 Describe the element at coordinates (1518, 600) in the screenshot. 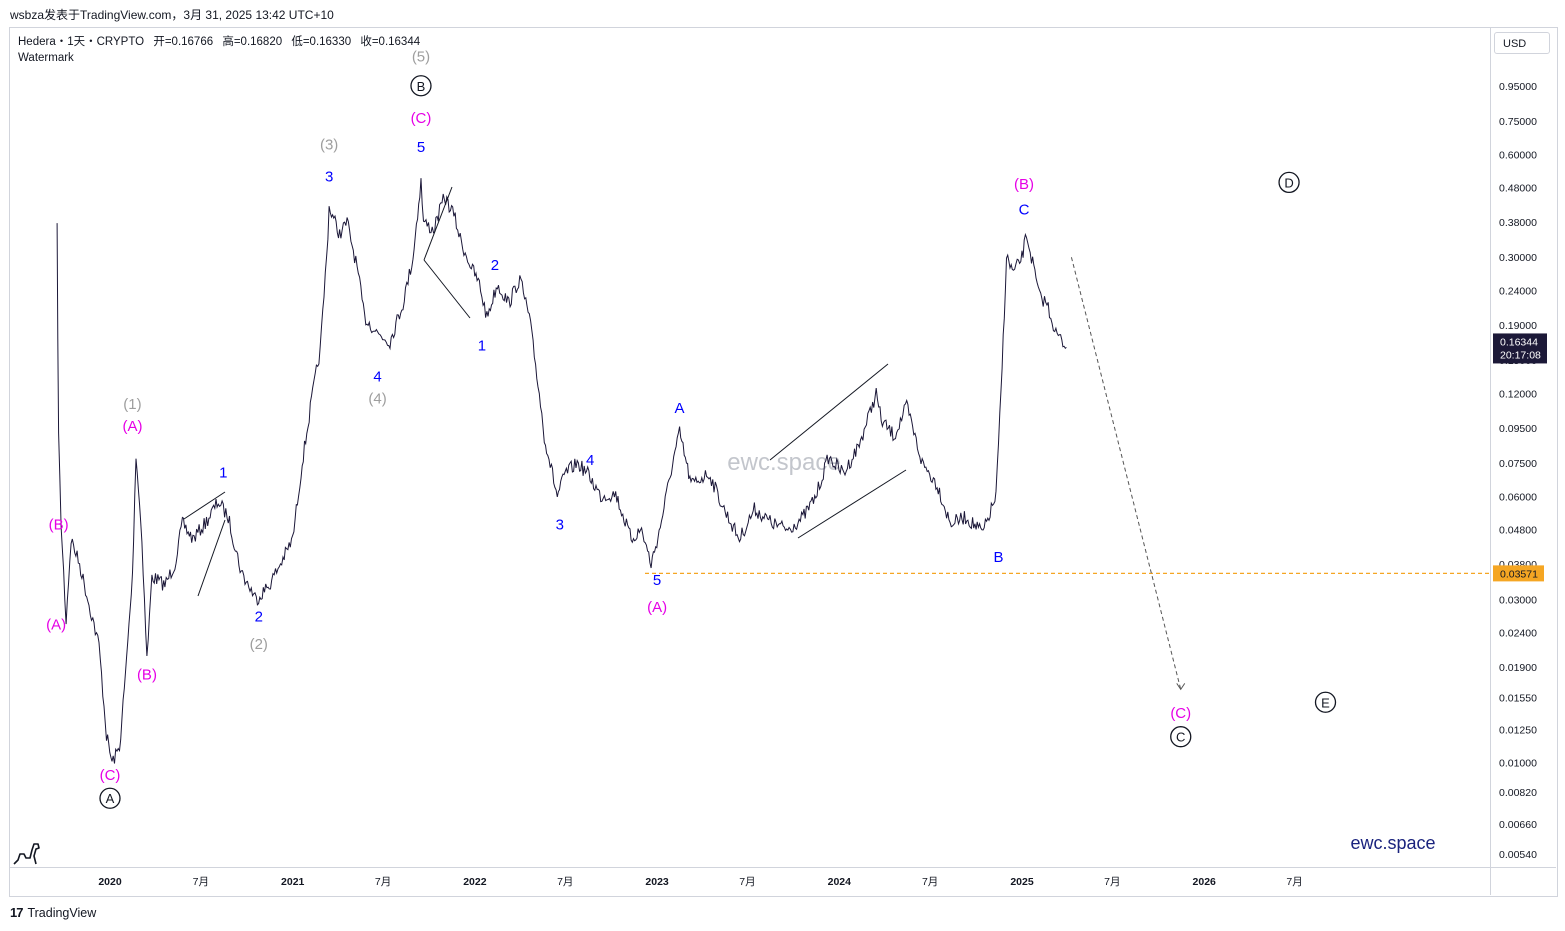

I see `y-tick-label: 0.03000` at that location.